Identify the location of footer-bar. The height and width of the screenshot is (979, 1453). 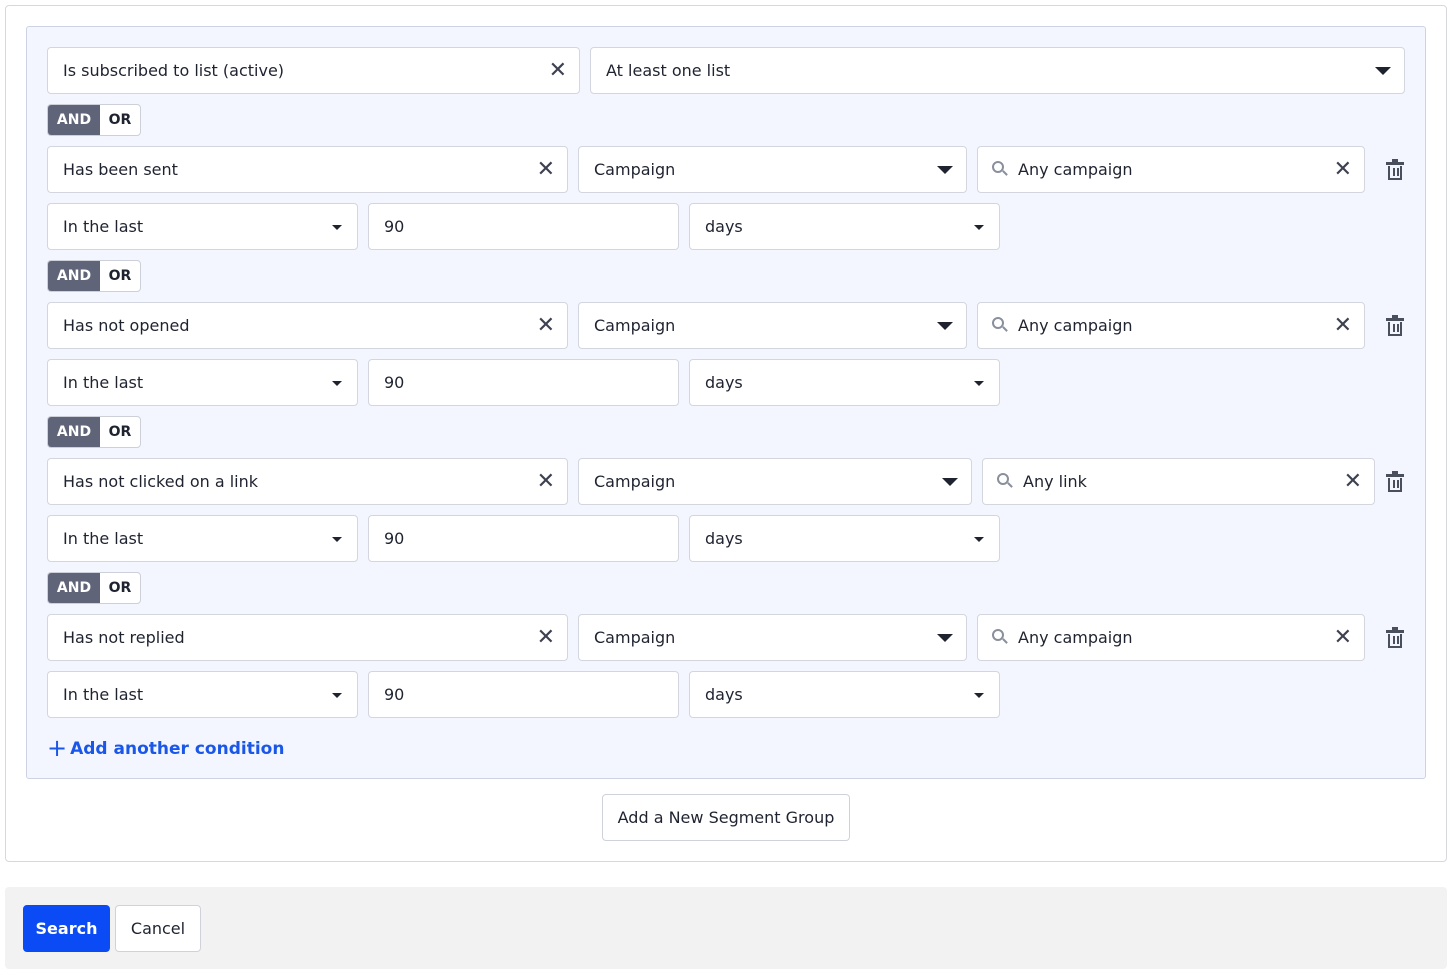
(726, 928).